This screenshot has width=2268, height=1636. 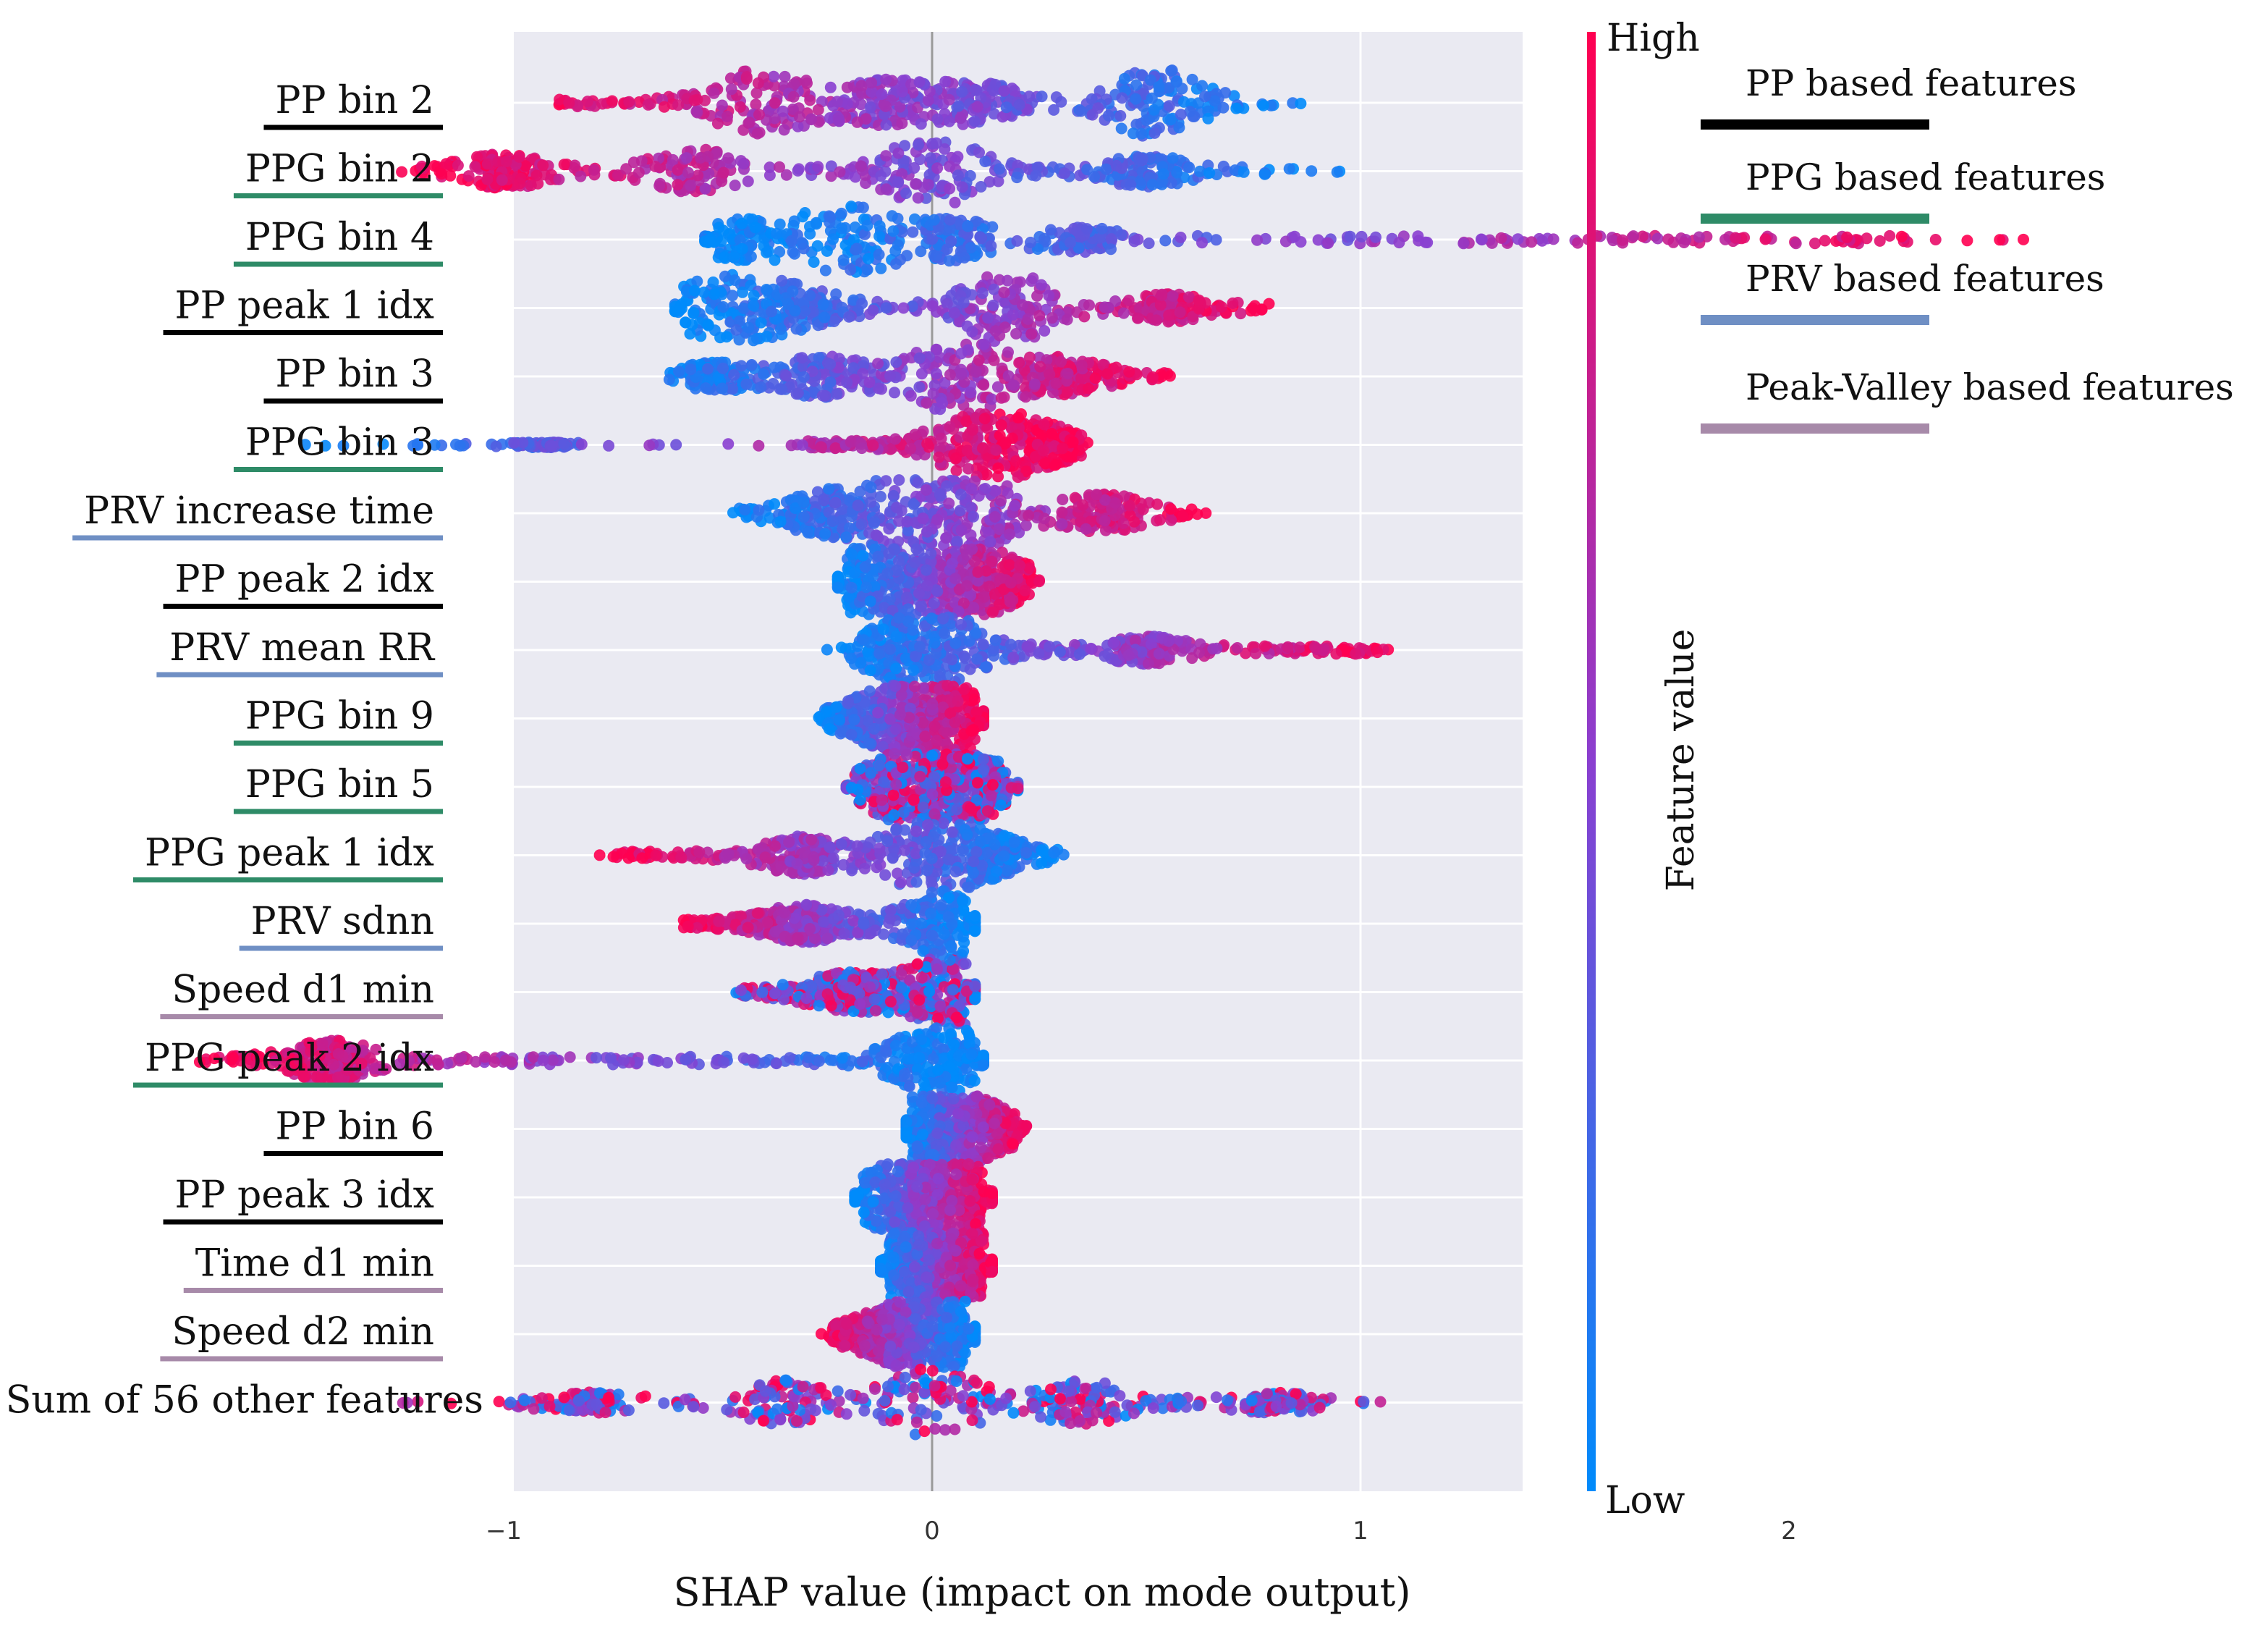 I want to click on feature-row-points, so click(x=871, y=172).